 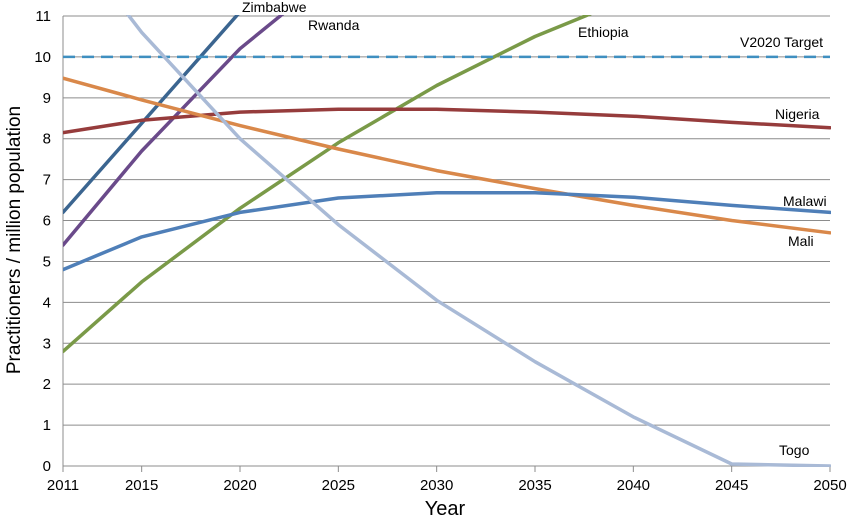 I want to click on x-tick-label: 2035, so click(x=534, y=485).